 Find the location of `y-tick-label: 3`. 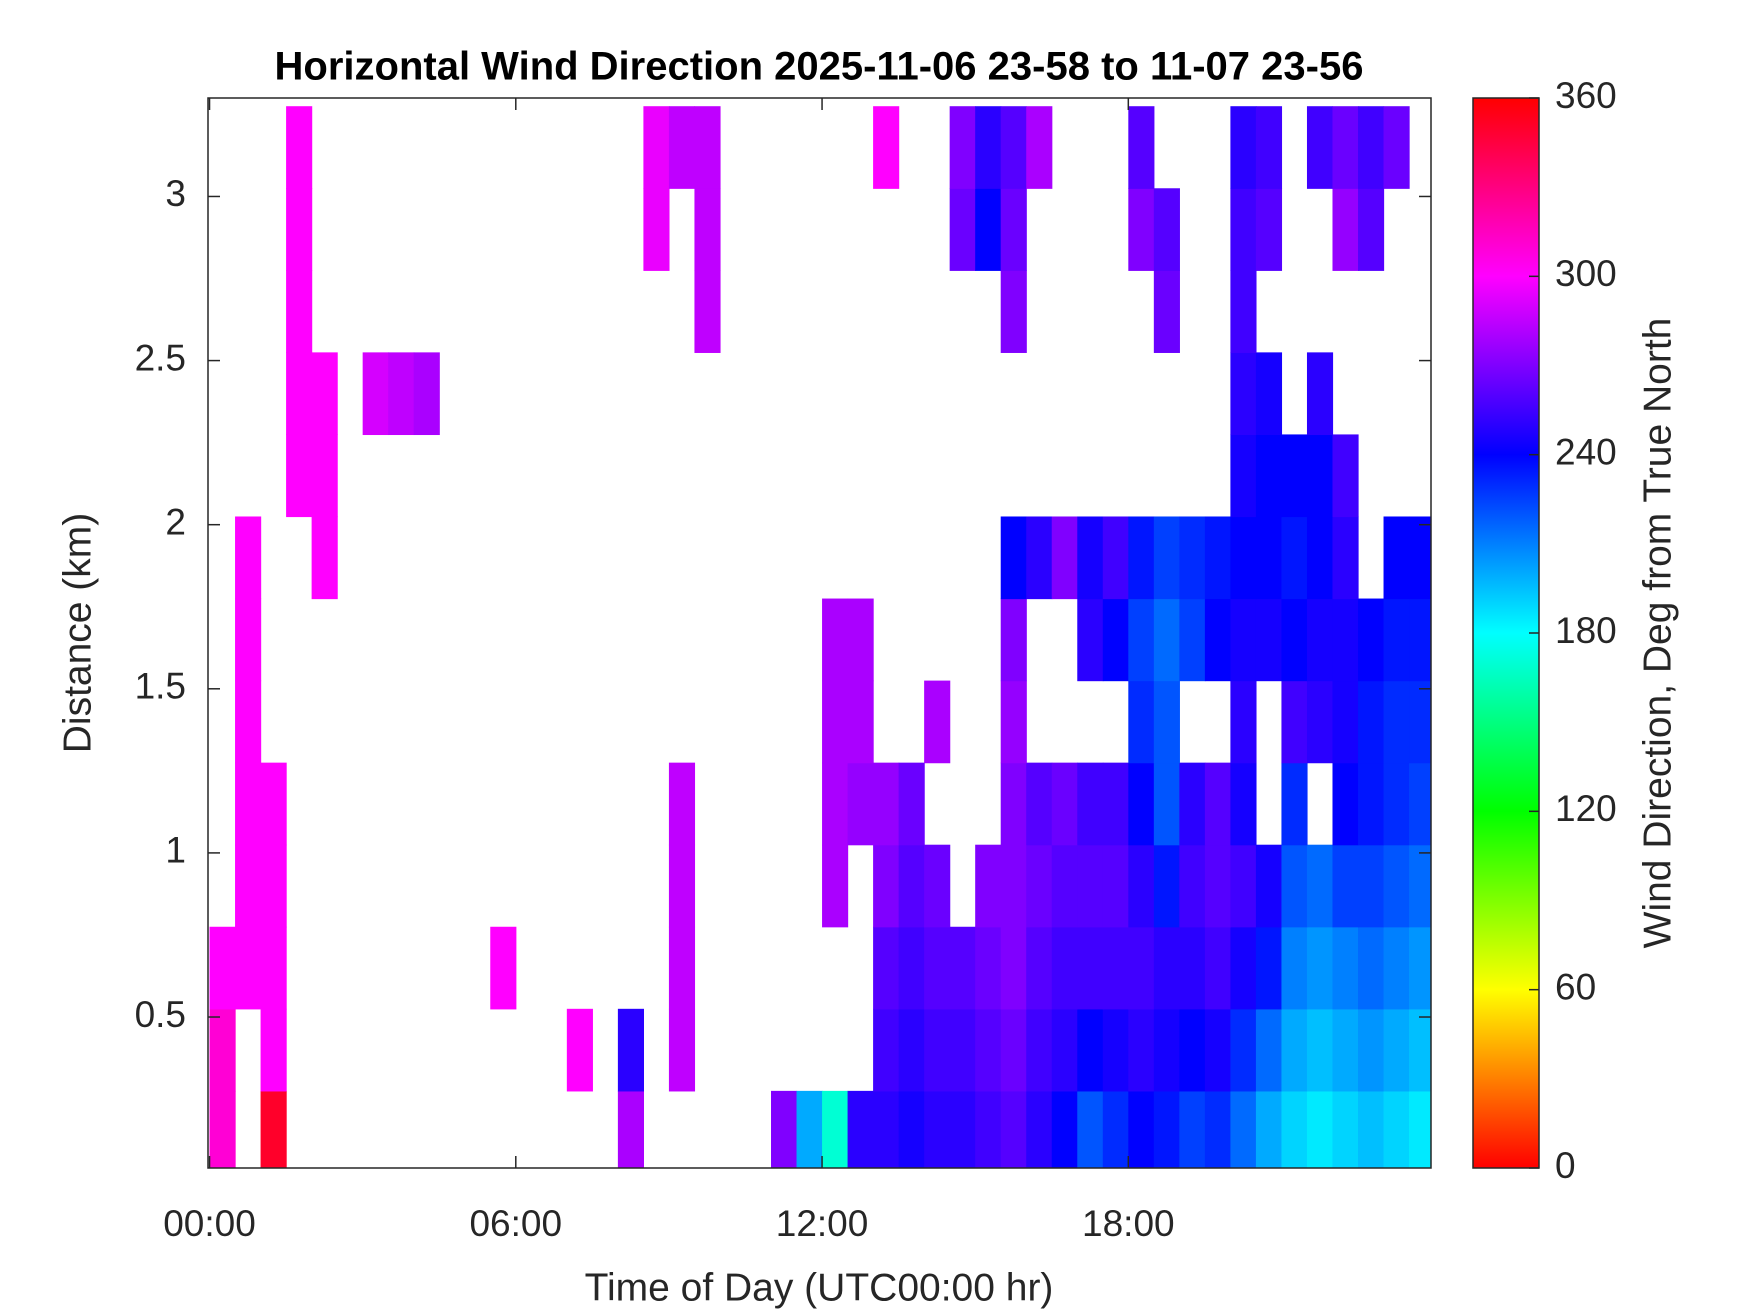

y-tick-label: 3 is located at coordinates (175, 193).